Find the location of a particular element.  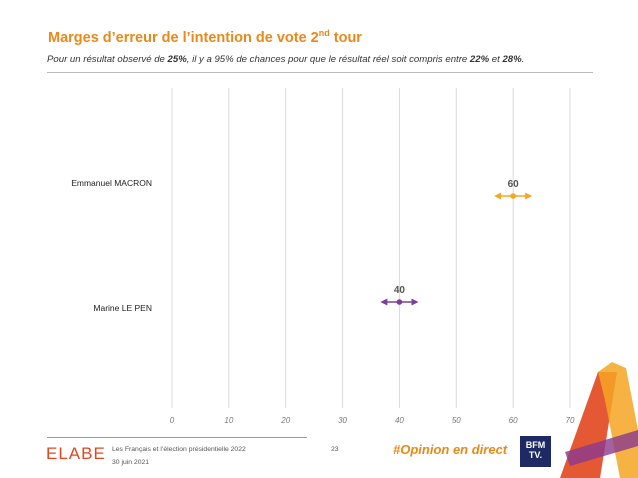

subtitle-divider is located at coordinates (320, 72).